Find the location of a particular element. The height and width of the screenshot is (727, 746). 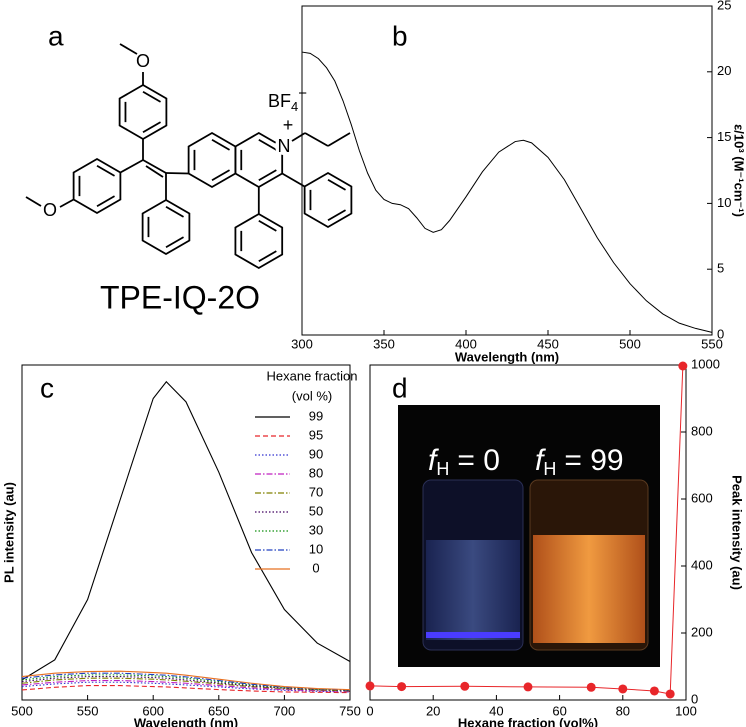

y-axis-title: ε/10³ (M⁻¹cm⁻¹) is located at coordinates (739, 170).